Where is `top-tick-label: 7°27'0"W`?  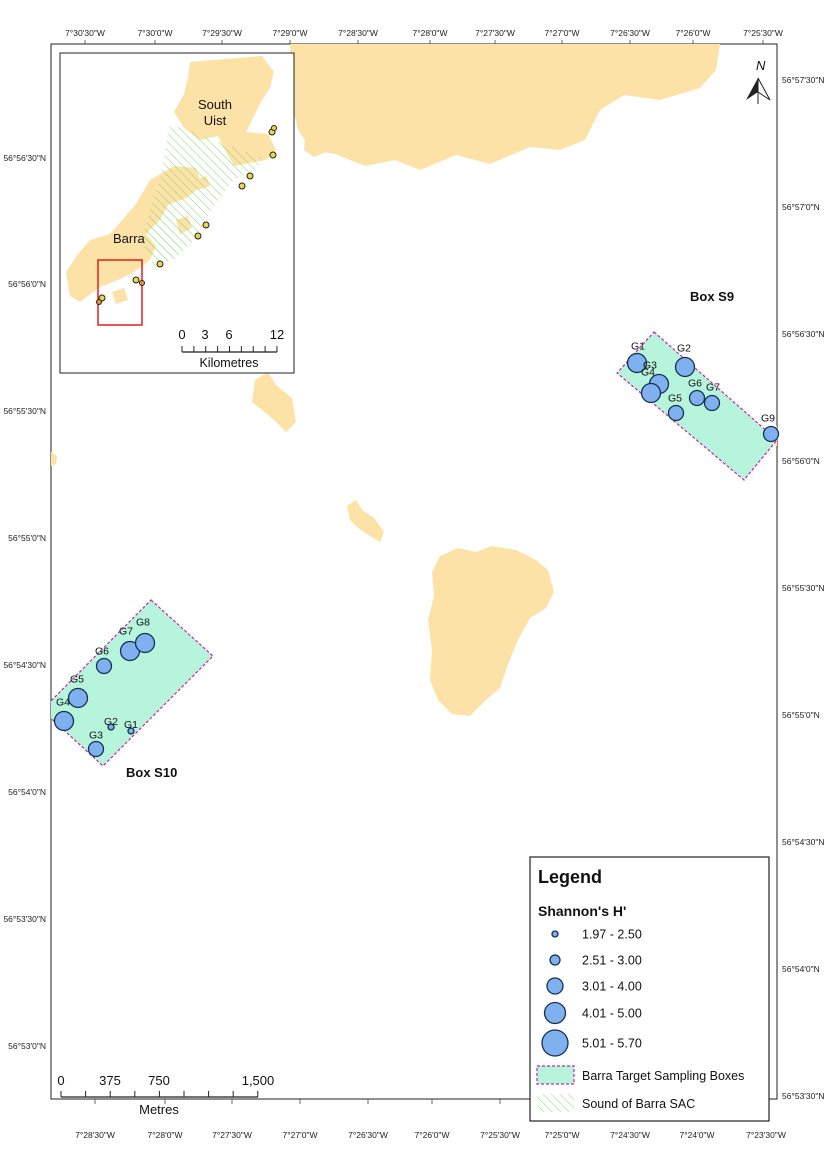
top-tick-label: 7°27'0"W is located at coordinates (562, 33).